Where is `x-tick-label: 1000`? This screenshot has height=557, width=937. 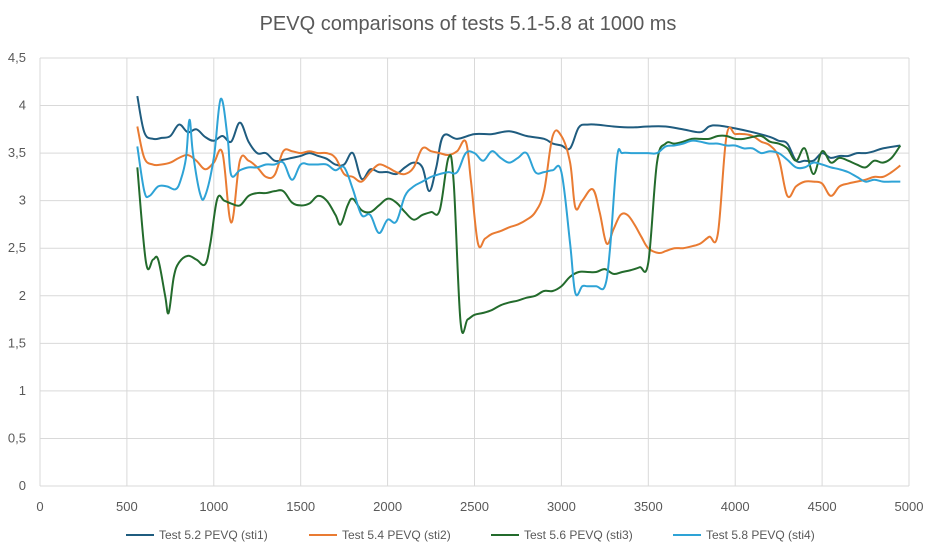
x-tick-label: 1000 is located at coordinates (213, 506).